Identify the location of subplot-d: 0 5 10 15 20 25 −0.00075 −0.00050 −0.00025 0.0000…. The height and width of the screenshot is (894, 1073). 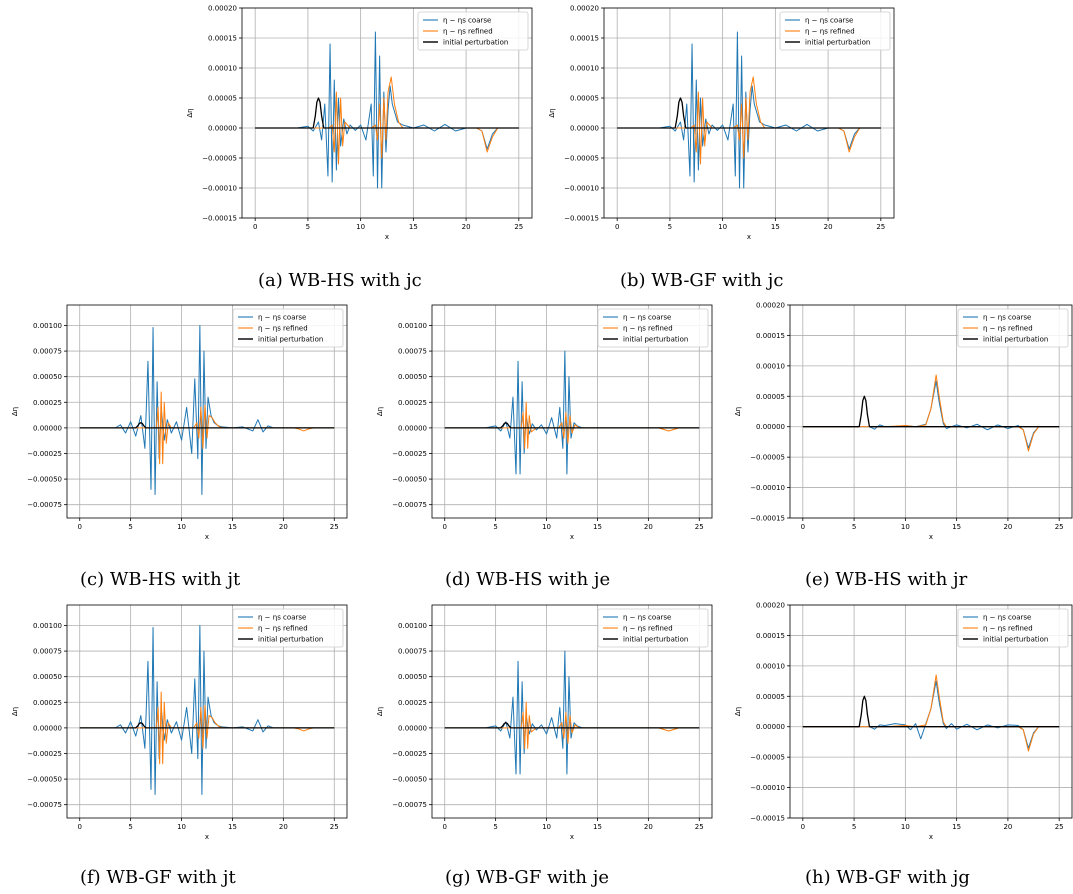
(544, 447).